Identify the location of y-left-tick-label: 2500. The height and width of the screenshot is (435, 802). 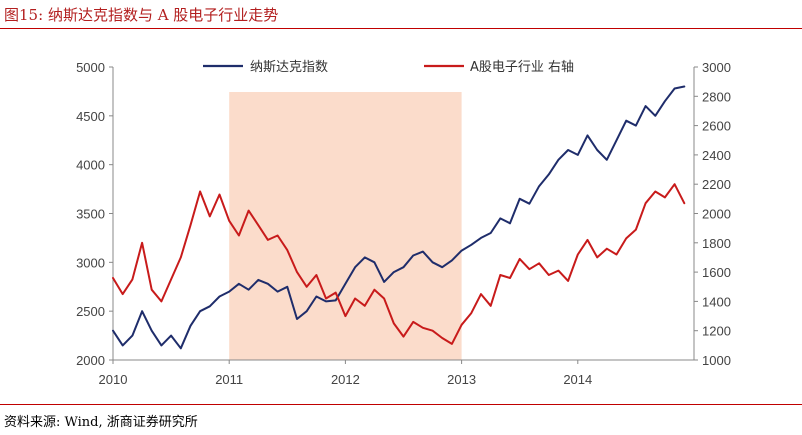
(90, 311).